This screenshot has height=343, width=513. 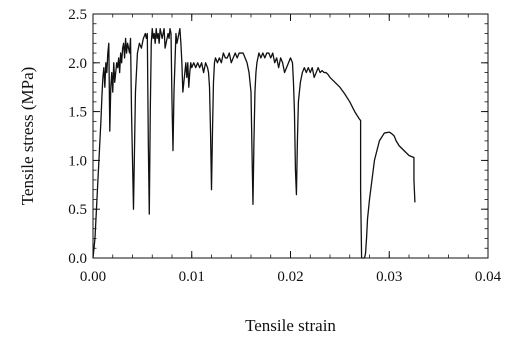 What do you see at coordinates (77, 15) in the screenshot?
I see `y-tick-label: 2.5` at bounding box center [77, 15].